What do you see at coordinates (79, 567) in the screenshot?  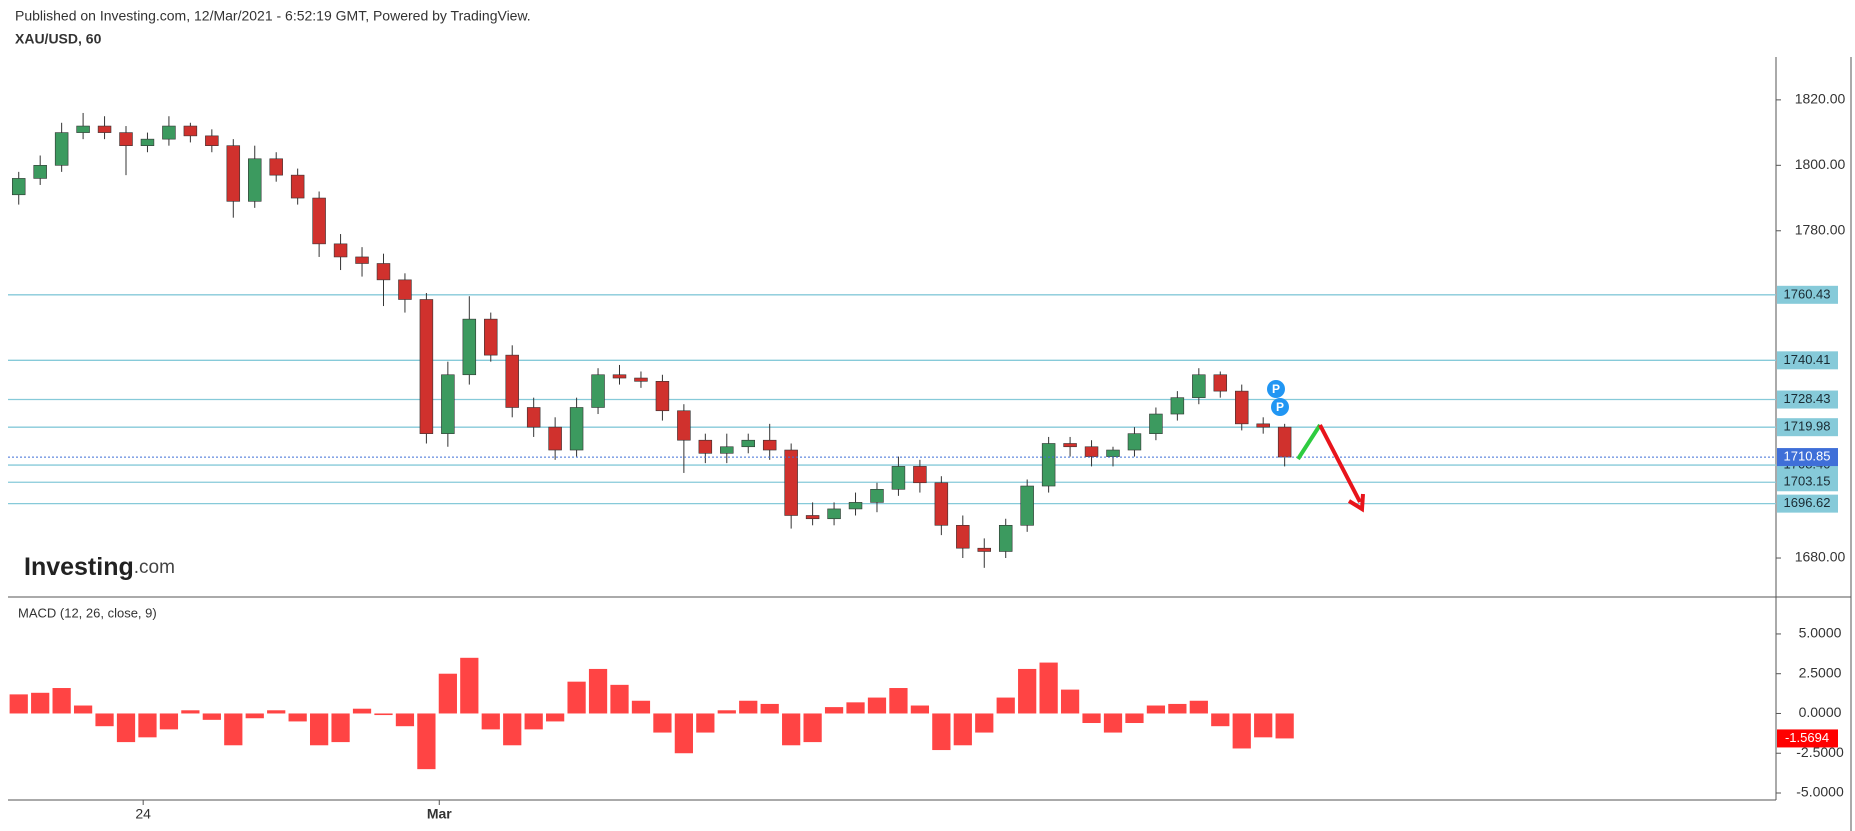 I see `logo-main: Investing` at bounding box center [79, 567].